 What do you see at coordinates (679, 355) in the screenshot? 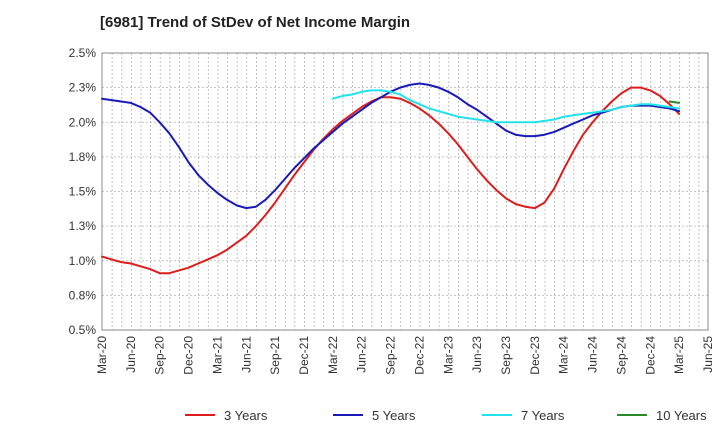
I see `x-tick-label: Mar-25` at bounding box center [679, 355].